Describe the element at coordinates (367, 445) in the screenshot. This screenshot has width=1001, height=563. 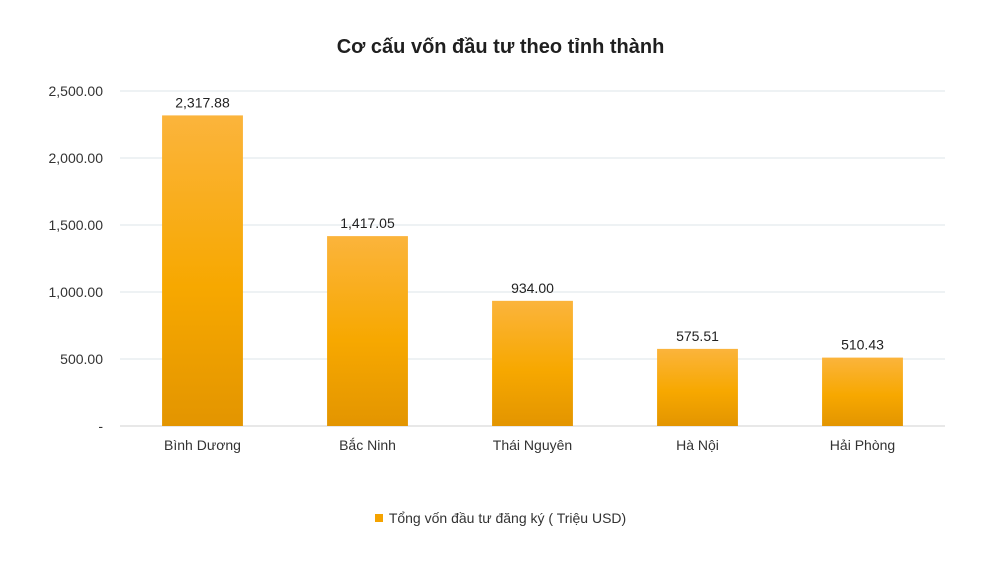
I see `x-tick-label: Bắc Ninh` at that location.